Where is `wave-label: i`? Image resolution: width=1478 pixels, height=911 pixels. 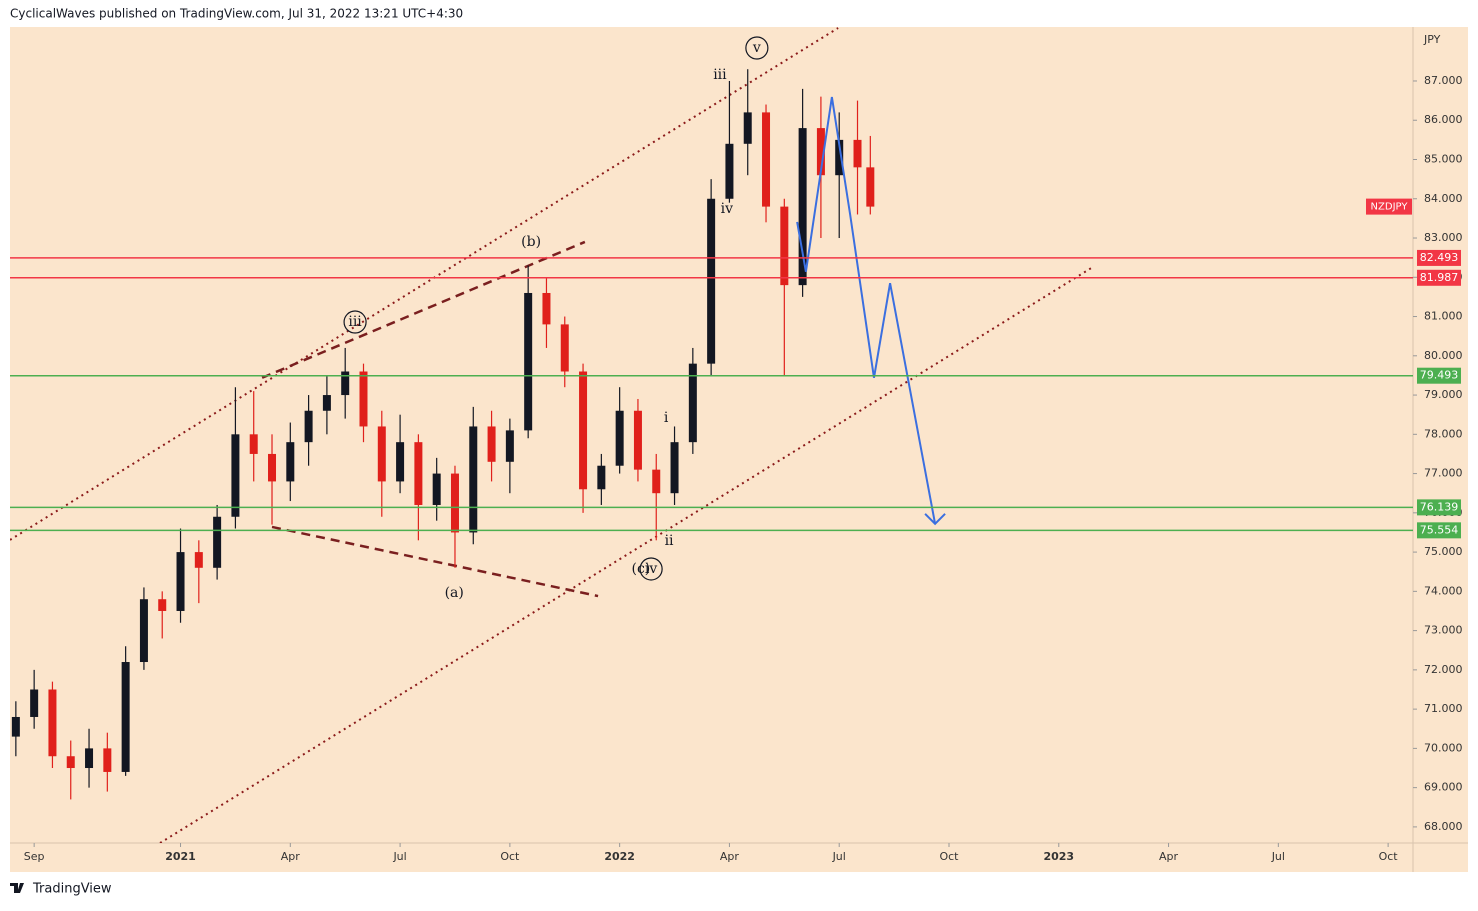 wave-label: i is located at coordinates (666, 418).